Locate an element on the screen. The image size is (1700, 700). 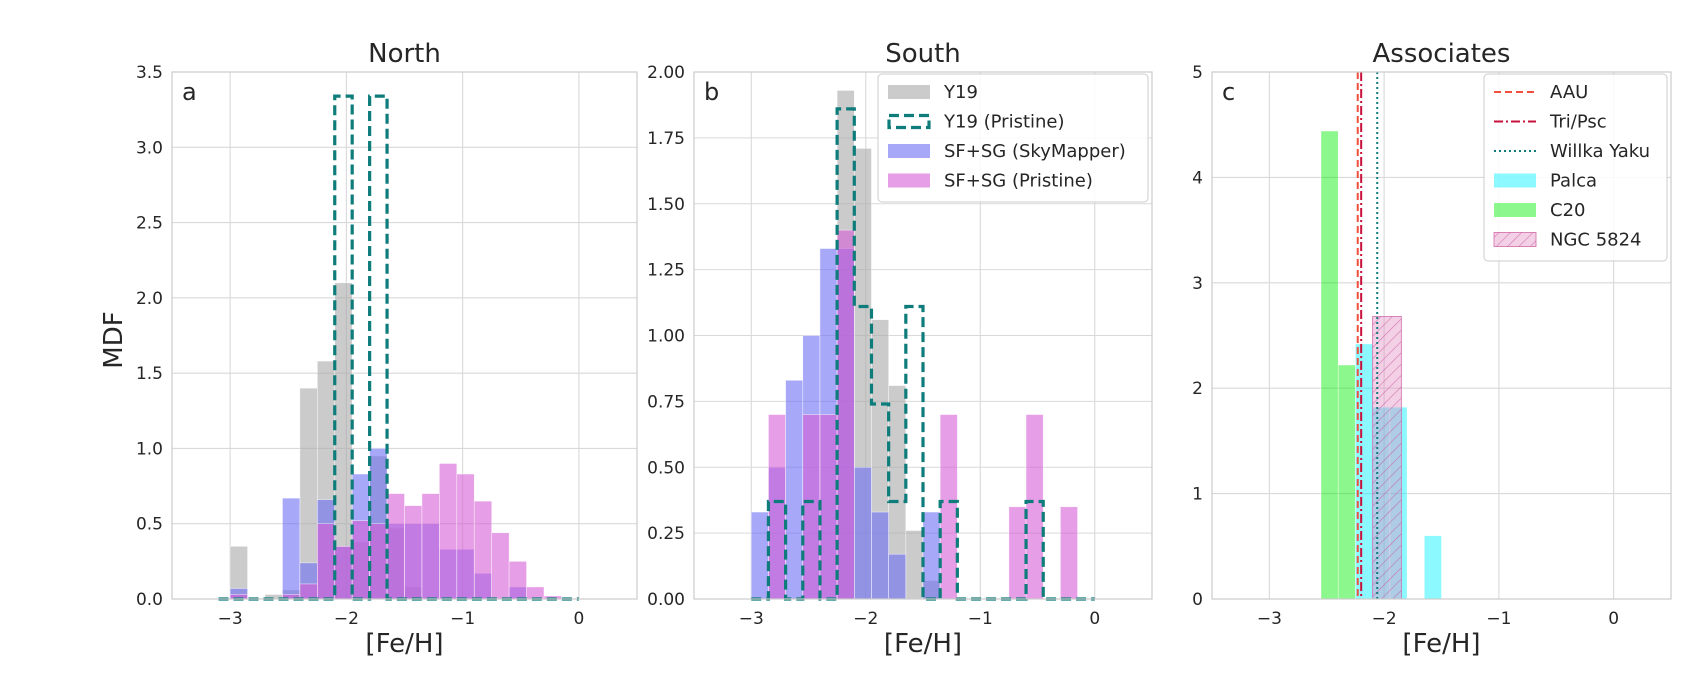
y-tick-label: 1.5 is located at coordinates (149, 374).